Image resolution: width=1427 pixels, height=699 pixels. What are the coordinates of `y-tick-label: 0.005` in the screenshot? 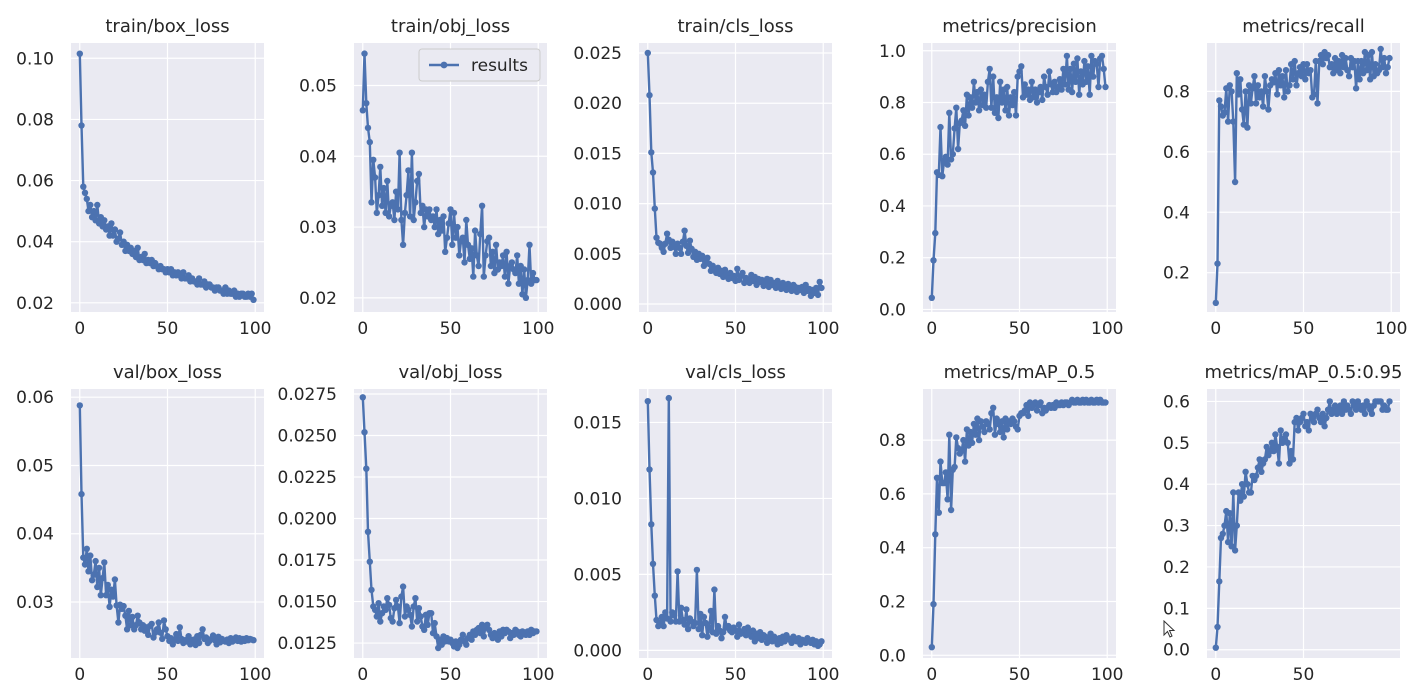 It's located at (597, 575).